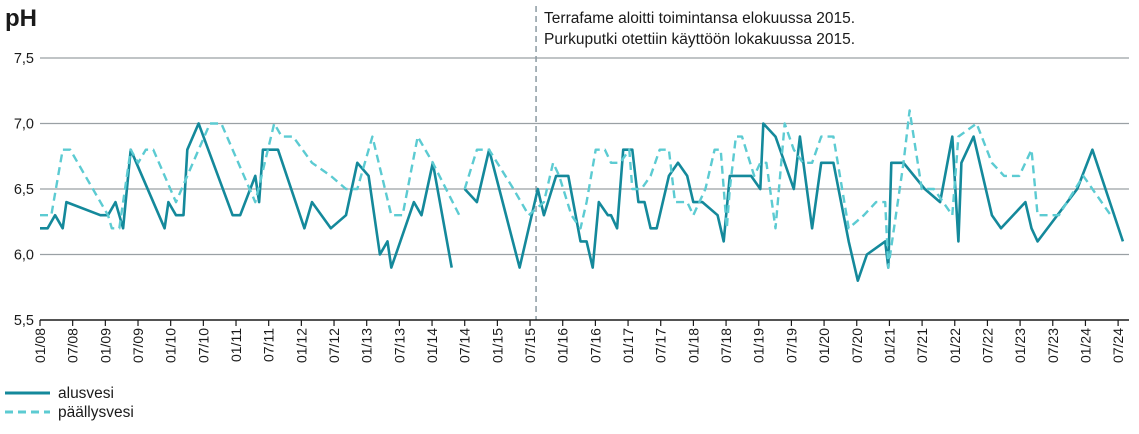  What do you see at coordinates (138, 345) in the screenshot?
I see `x-tick-label: 07/09` at bounding box center [138, 345].